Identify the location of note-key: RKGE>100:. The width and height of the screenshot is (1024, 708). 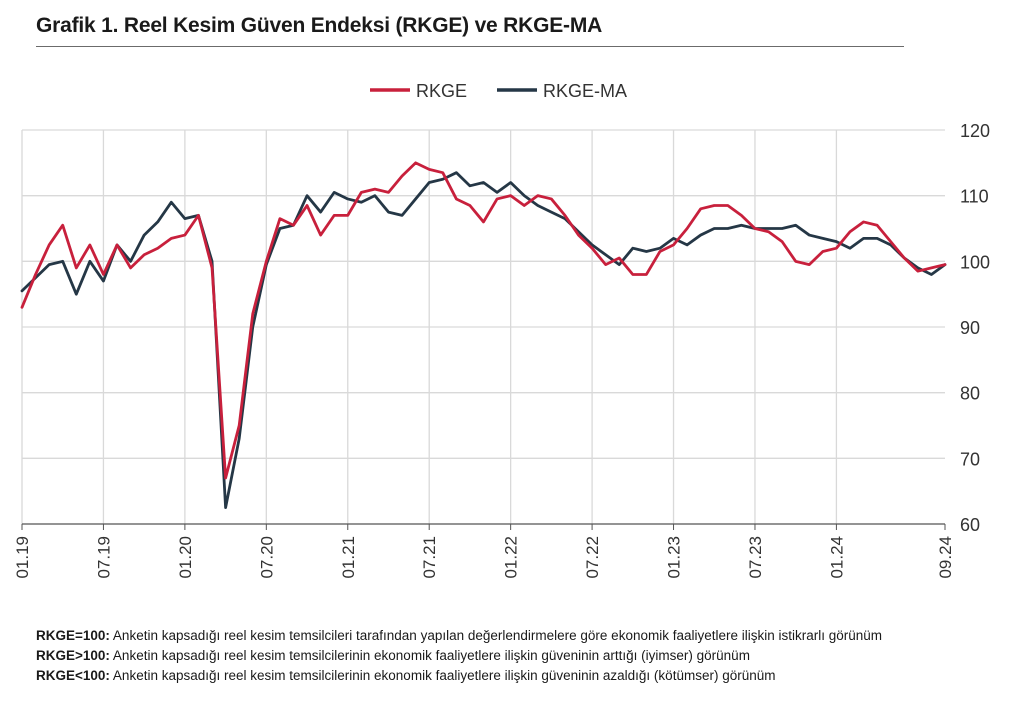
(73, 655).